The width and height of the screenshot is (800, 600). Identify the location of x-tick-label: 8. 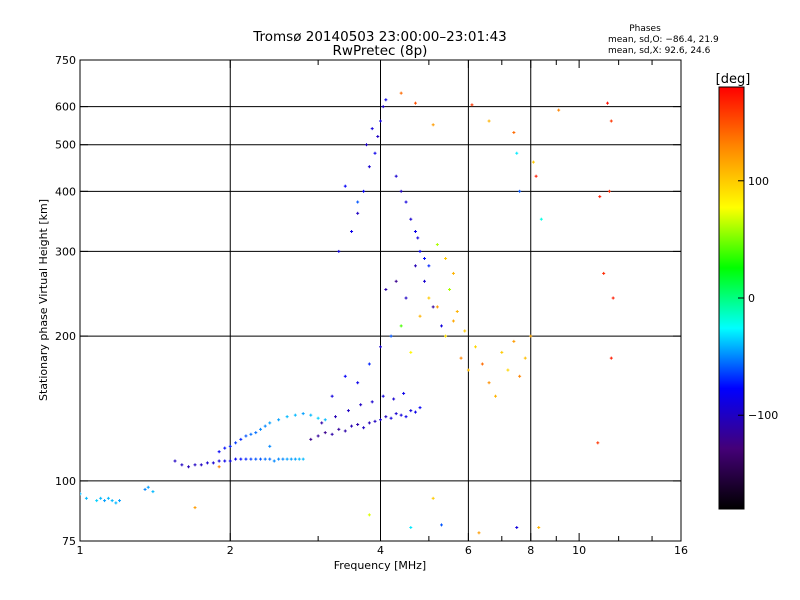
(530, 550).